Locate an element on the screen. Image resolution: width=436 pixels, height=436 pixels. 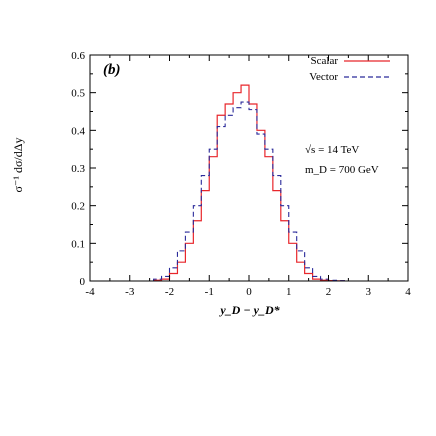
y-tick-label: 0.6 is located at coordinates (78, 56).